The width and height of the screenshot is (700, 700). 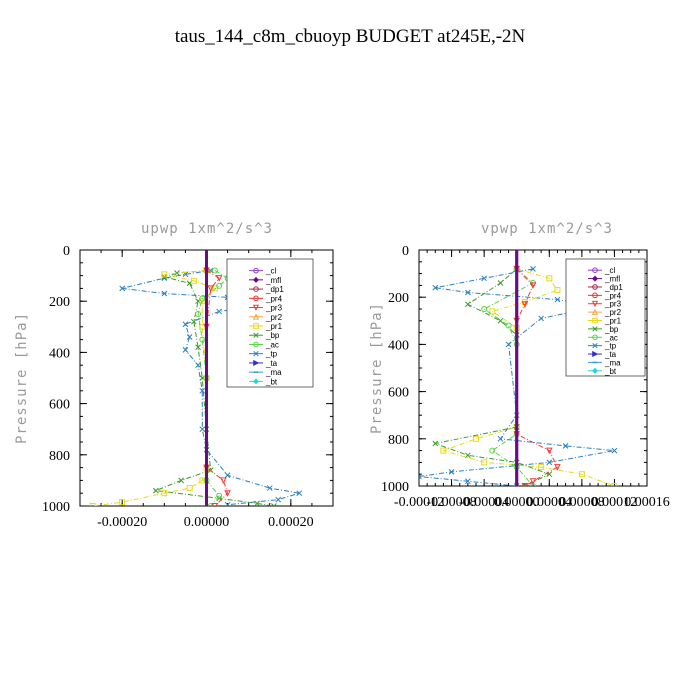 I want to click on legend-label: _pr1, so click(x=274, y=326).